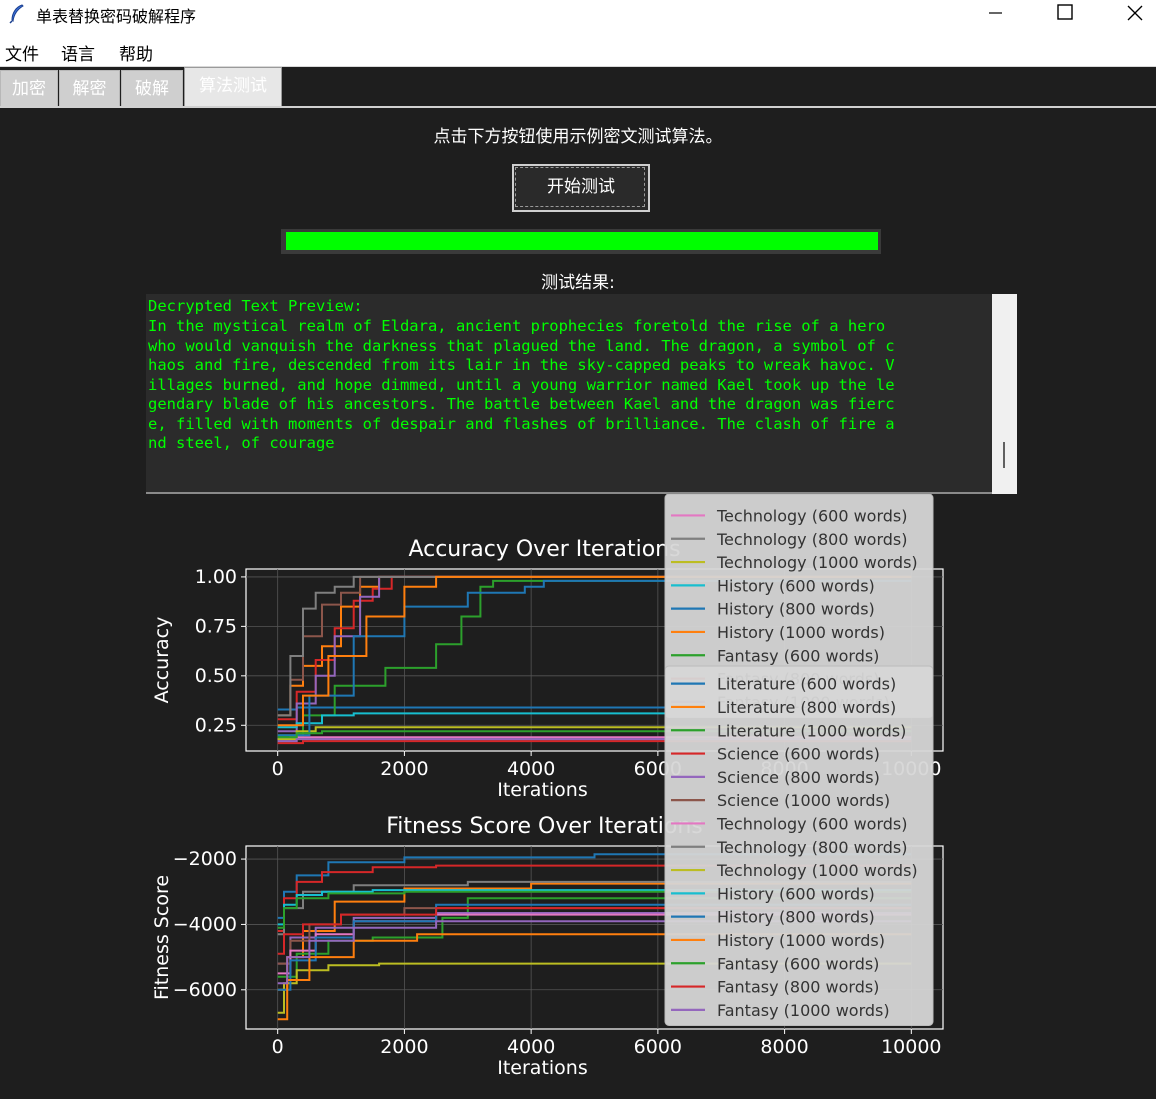 Image resolution: width=1156 pixels, height=1099 pixels. Describe the element at coordinates (578, 87) in the screenshot. I see `tab-bar: 加密 解密 破解 算法测试` at that location.